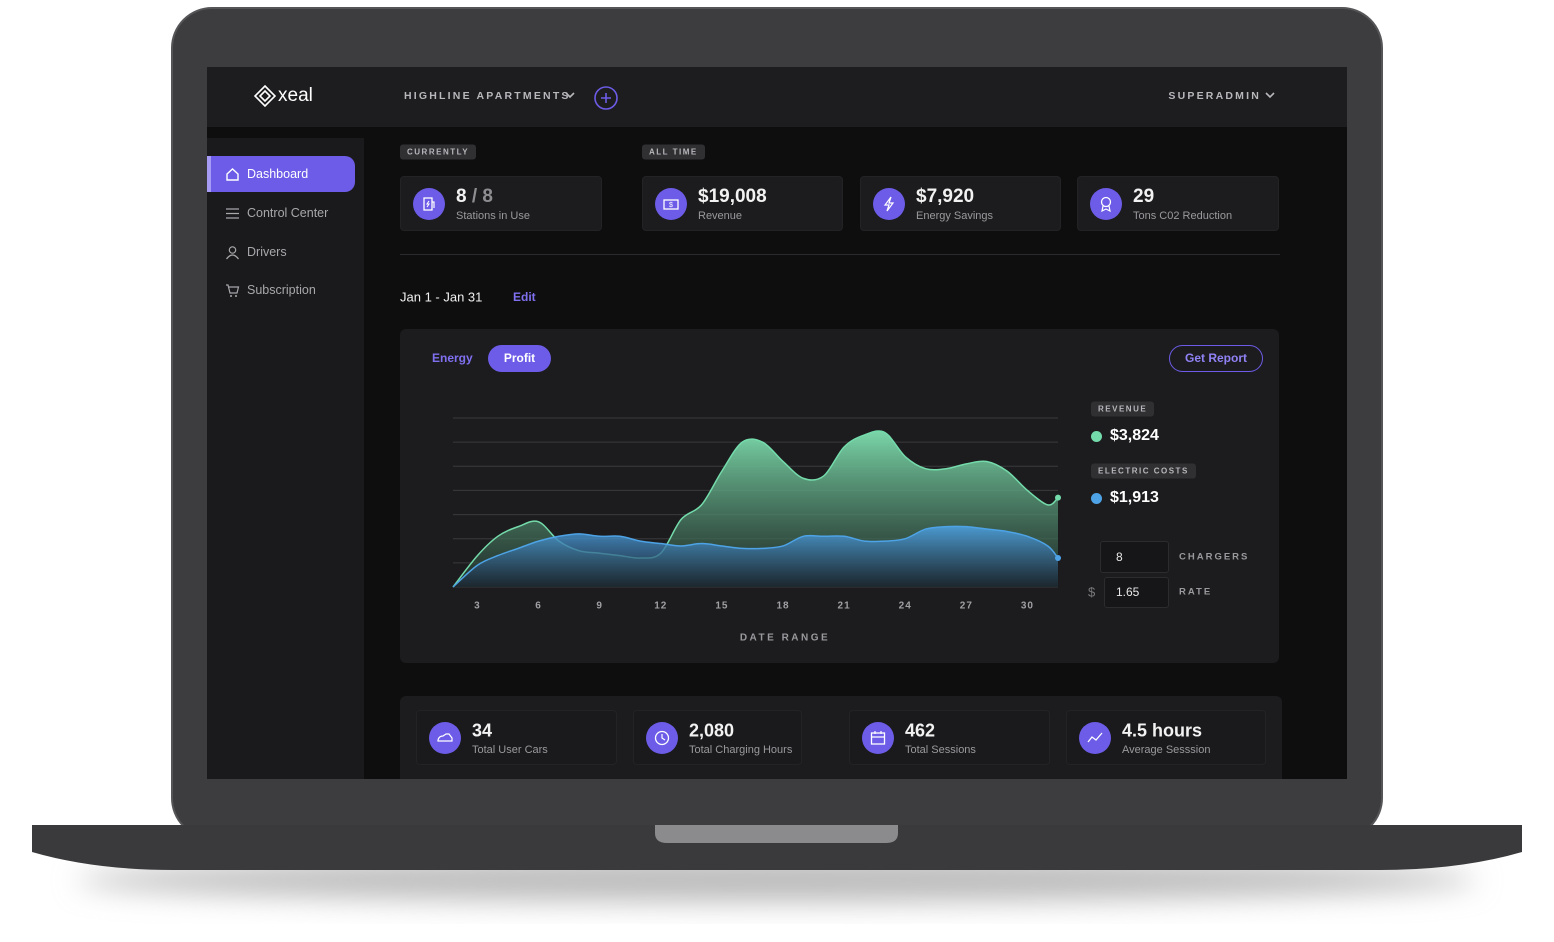  What do you see at coordinates (1196, 592) in the screenshot?
I see `input-label: RATE` at bounding box center [1196, 592].